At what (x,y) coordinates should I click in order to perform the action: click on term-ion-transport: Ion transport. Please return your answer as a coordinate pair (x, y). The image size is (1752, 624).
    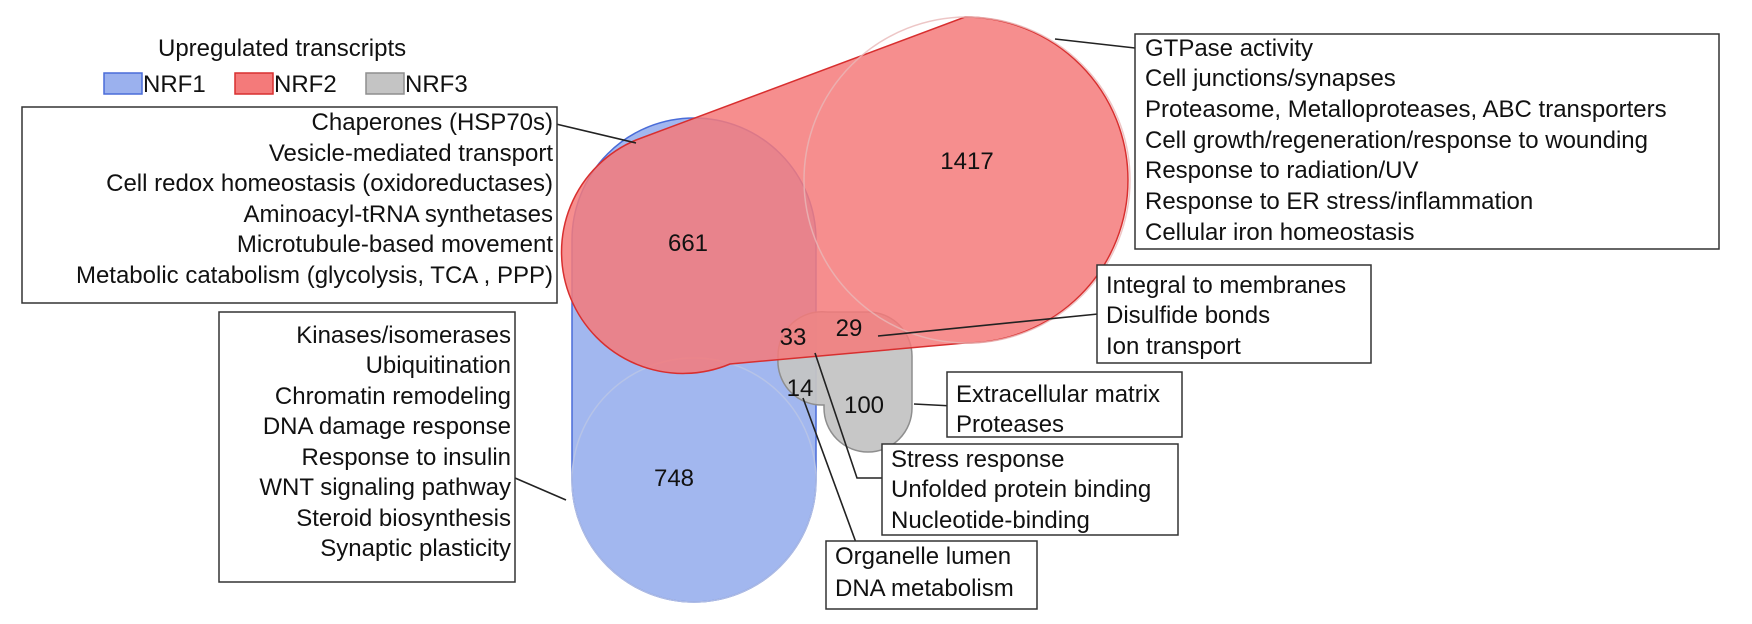
    Looking at the image, I should click on (1173, 346).